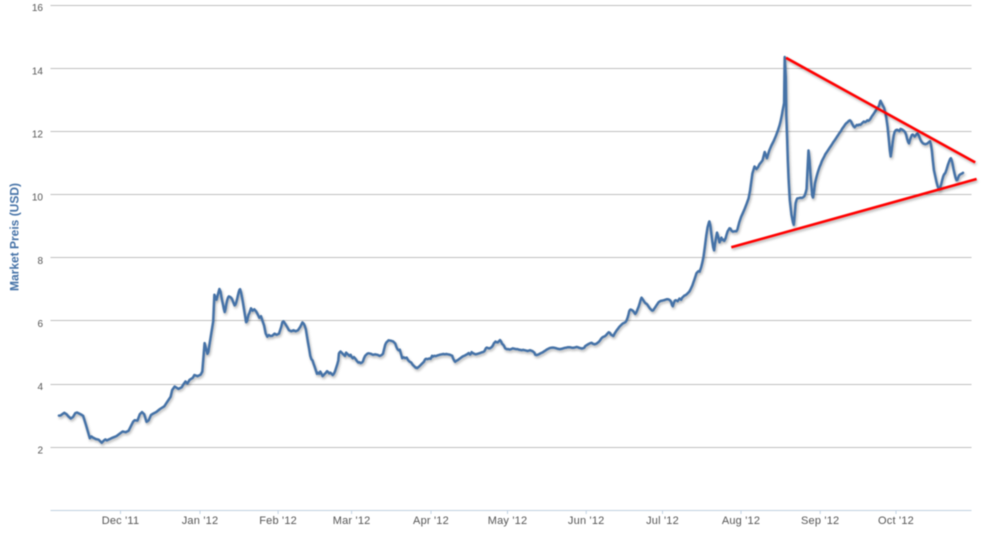 The width and height of the screenshot is (1003, 536). What do you see at coordinates (40, 387) in the screenshot?
I see `svg-text: 4` at bounding box center [40, 387].